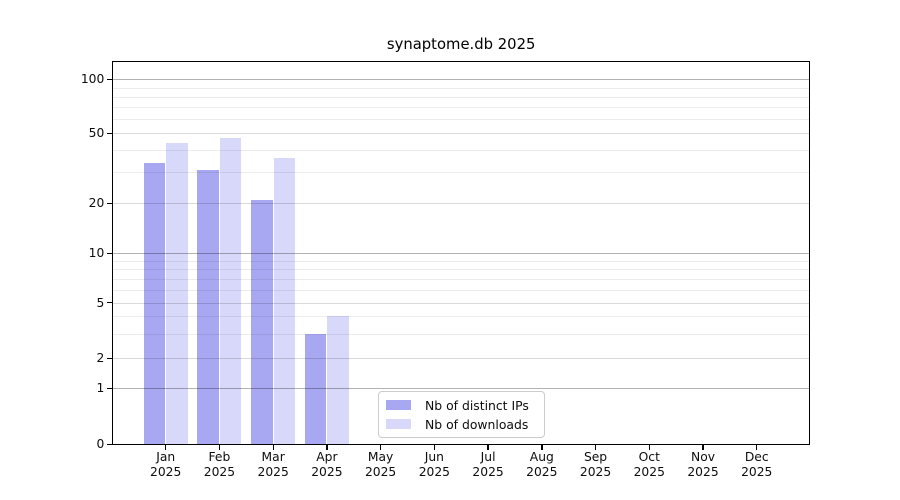 The height and width of the screenshot is (500, 900). What do you see at coordinates (757, 465) in the screenshot?
I see `x-axis-tick-label: Dec 2025` at bounding box center [757, 465].